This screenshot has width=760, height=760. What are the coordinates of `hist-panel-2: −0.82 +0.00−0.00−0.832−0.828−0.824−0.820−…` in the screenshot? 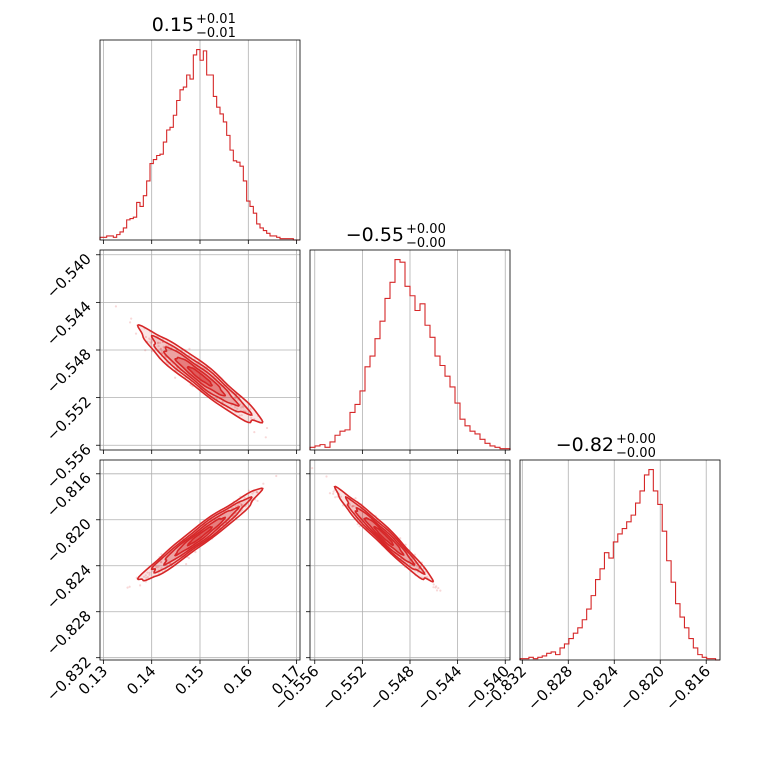 It's located at (599, 573).